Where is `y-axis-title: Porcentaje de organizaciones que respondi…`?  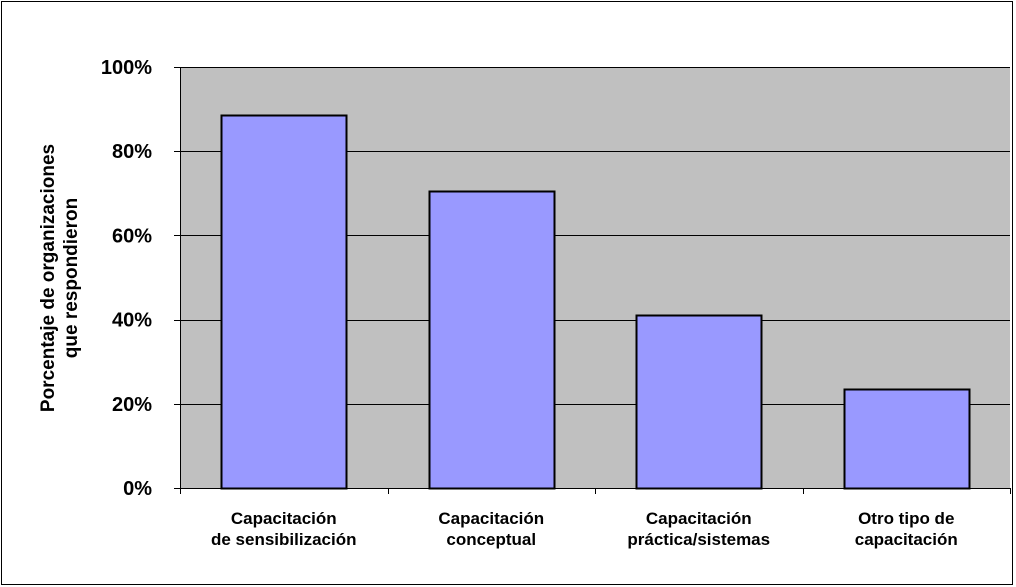 y-axis-title: Porcentaje de organizaciones que respondi… is located at coordinates (60, 278).